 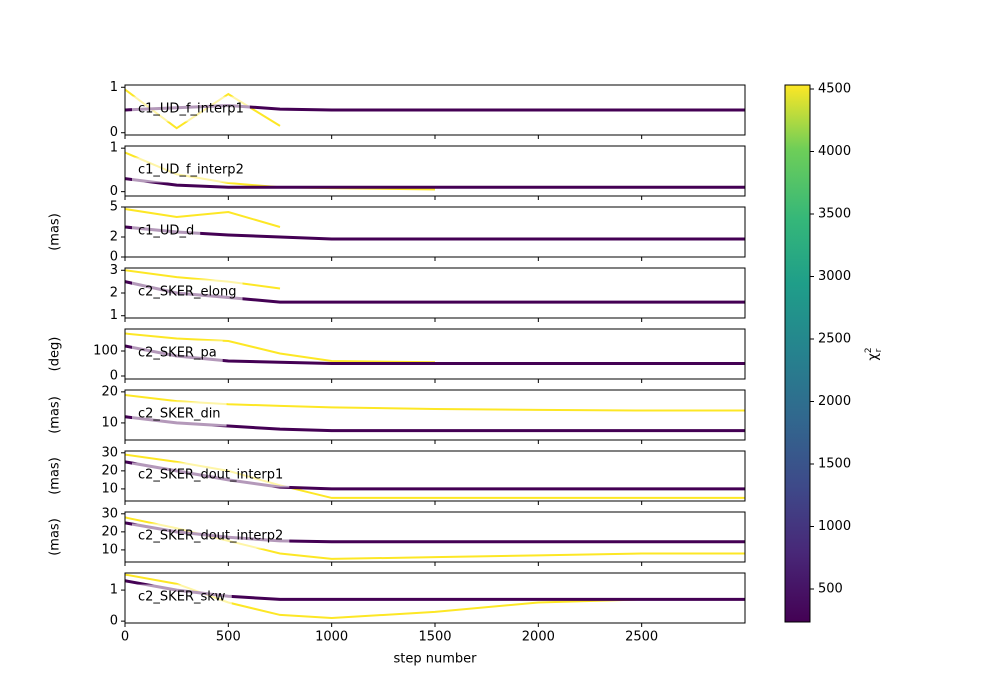 I want to click on panel-label: c2_SKER_dout_interp1, so click(x=210, y=475).